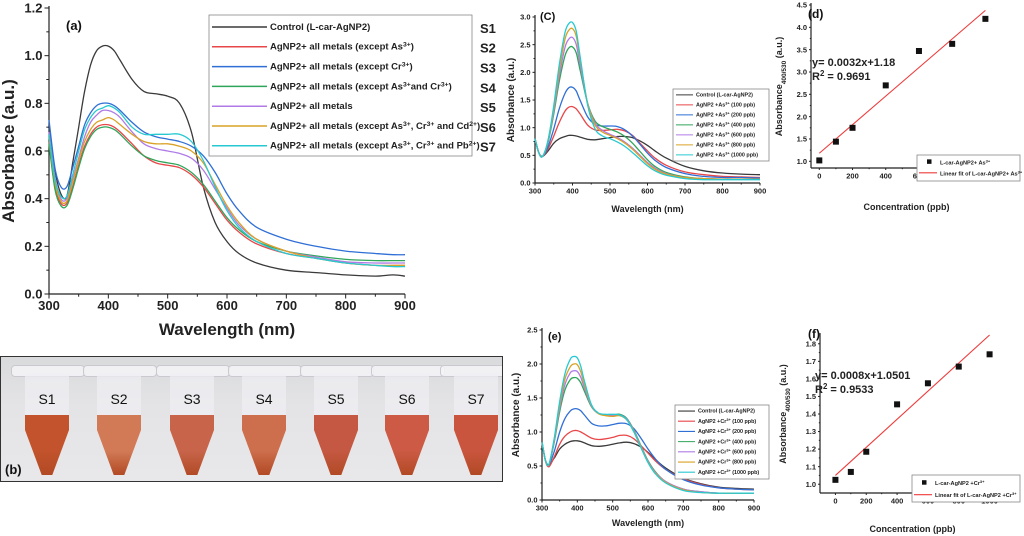  Describe the element at coordinates (981, 173) in the screenshot. I see `legend-entry: Linear fit of L-car-AgNP2+ As3+` at that location.